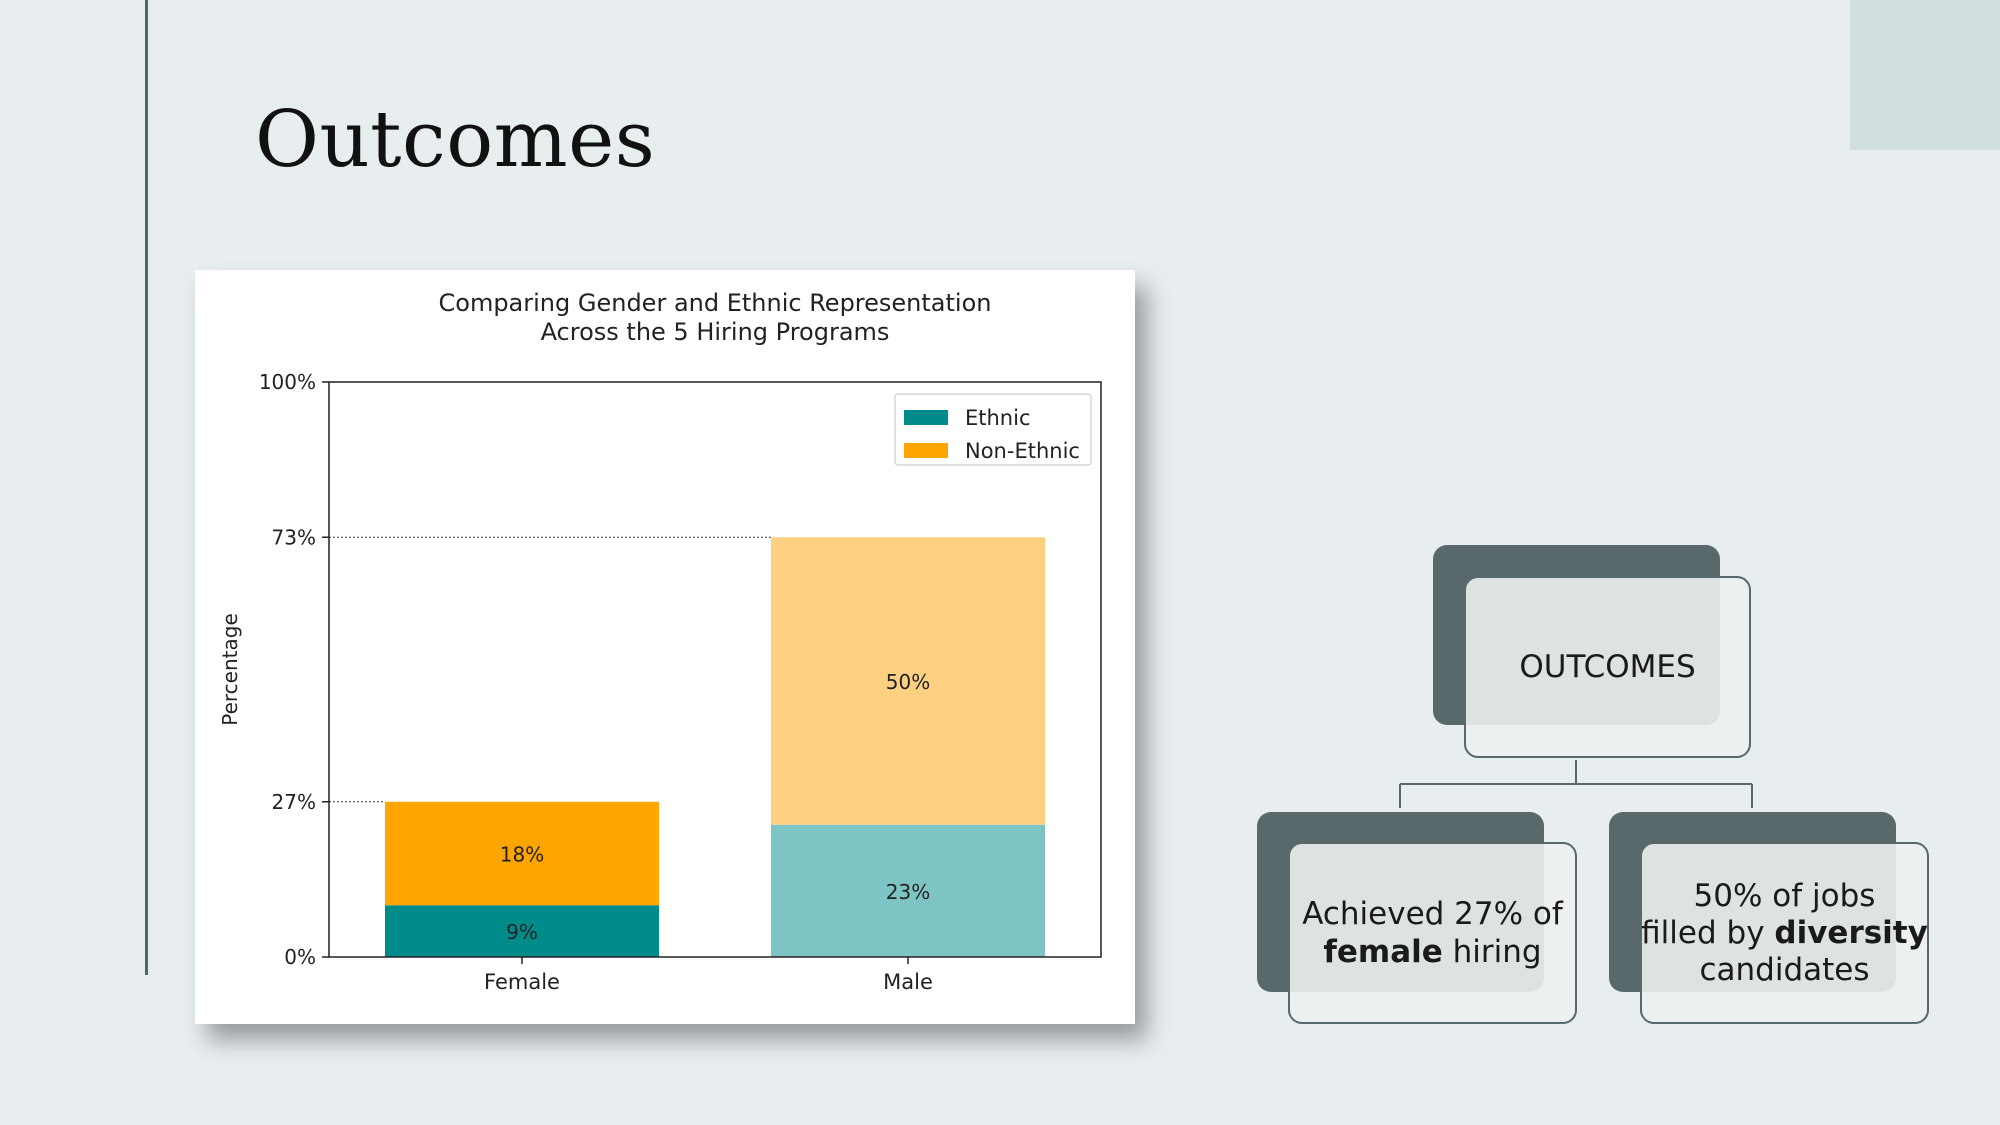 This screenshot has height=1125, width=2000. Describe the element at coordinates (455, 140) in the screenshot. I see `slide-title: Outcomes` at that location.